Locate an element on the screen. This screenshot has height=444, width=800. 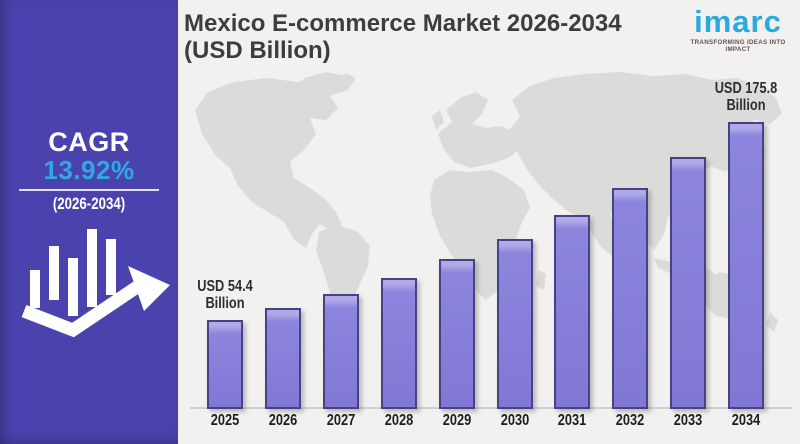
cagr-value: 13.92% is located at coordinates (89, 170).